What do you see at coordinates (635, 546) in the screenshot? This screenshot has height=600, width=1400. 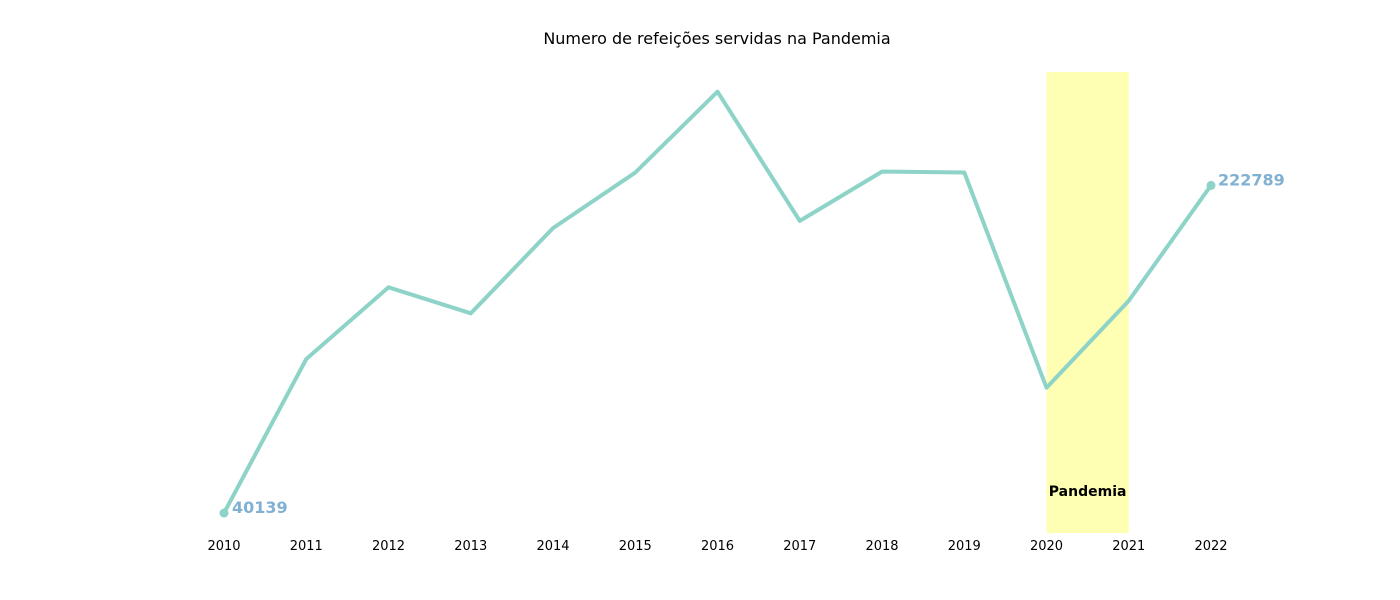 I see `x-tick-label: 2015` at bounding box center [635, 546].